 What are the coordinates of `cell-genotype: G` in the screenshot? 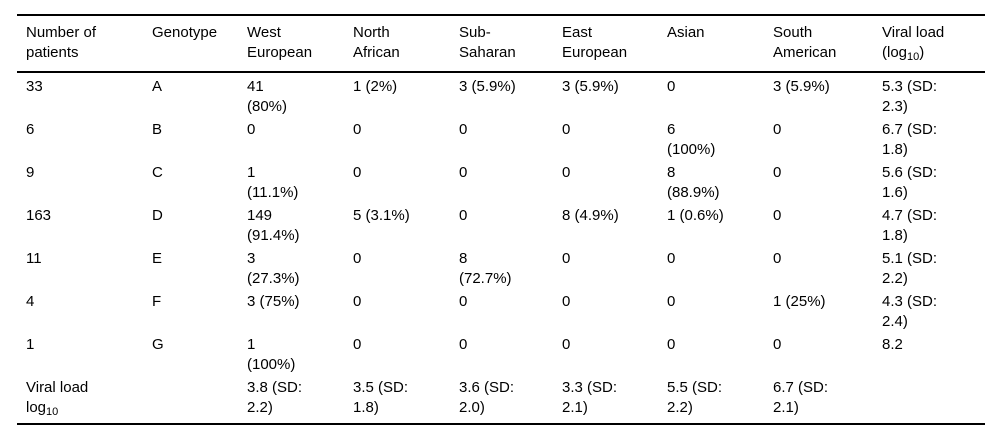 It's located at (158, 344).